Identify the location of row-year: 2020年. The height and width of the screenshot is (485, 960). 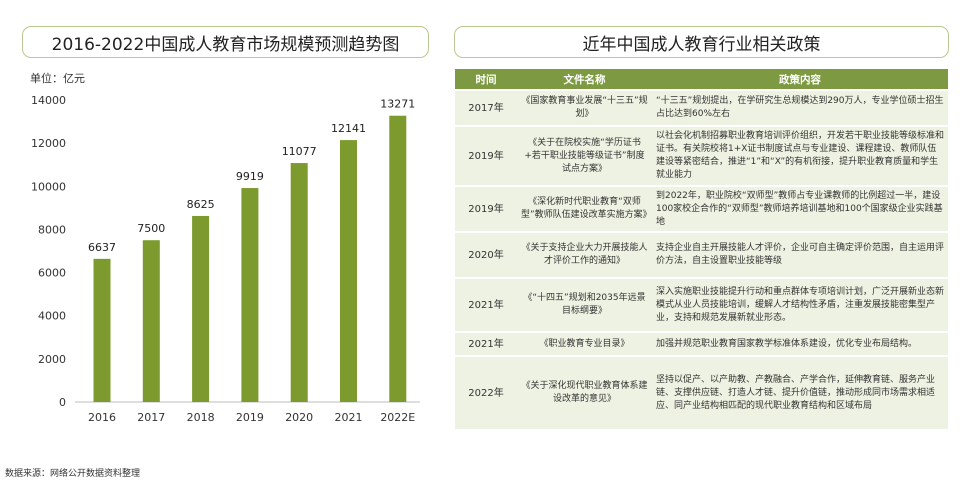
(486, 255).